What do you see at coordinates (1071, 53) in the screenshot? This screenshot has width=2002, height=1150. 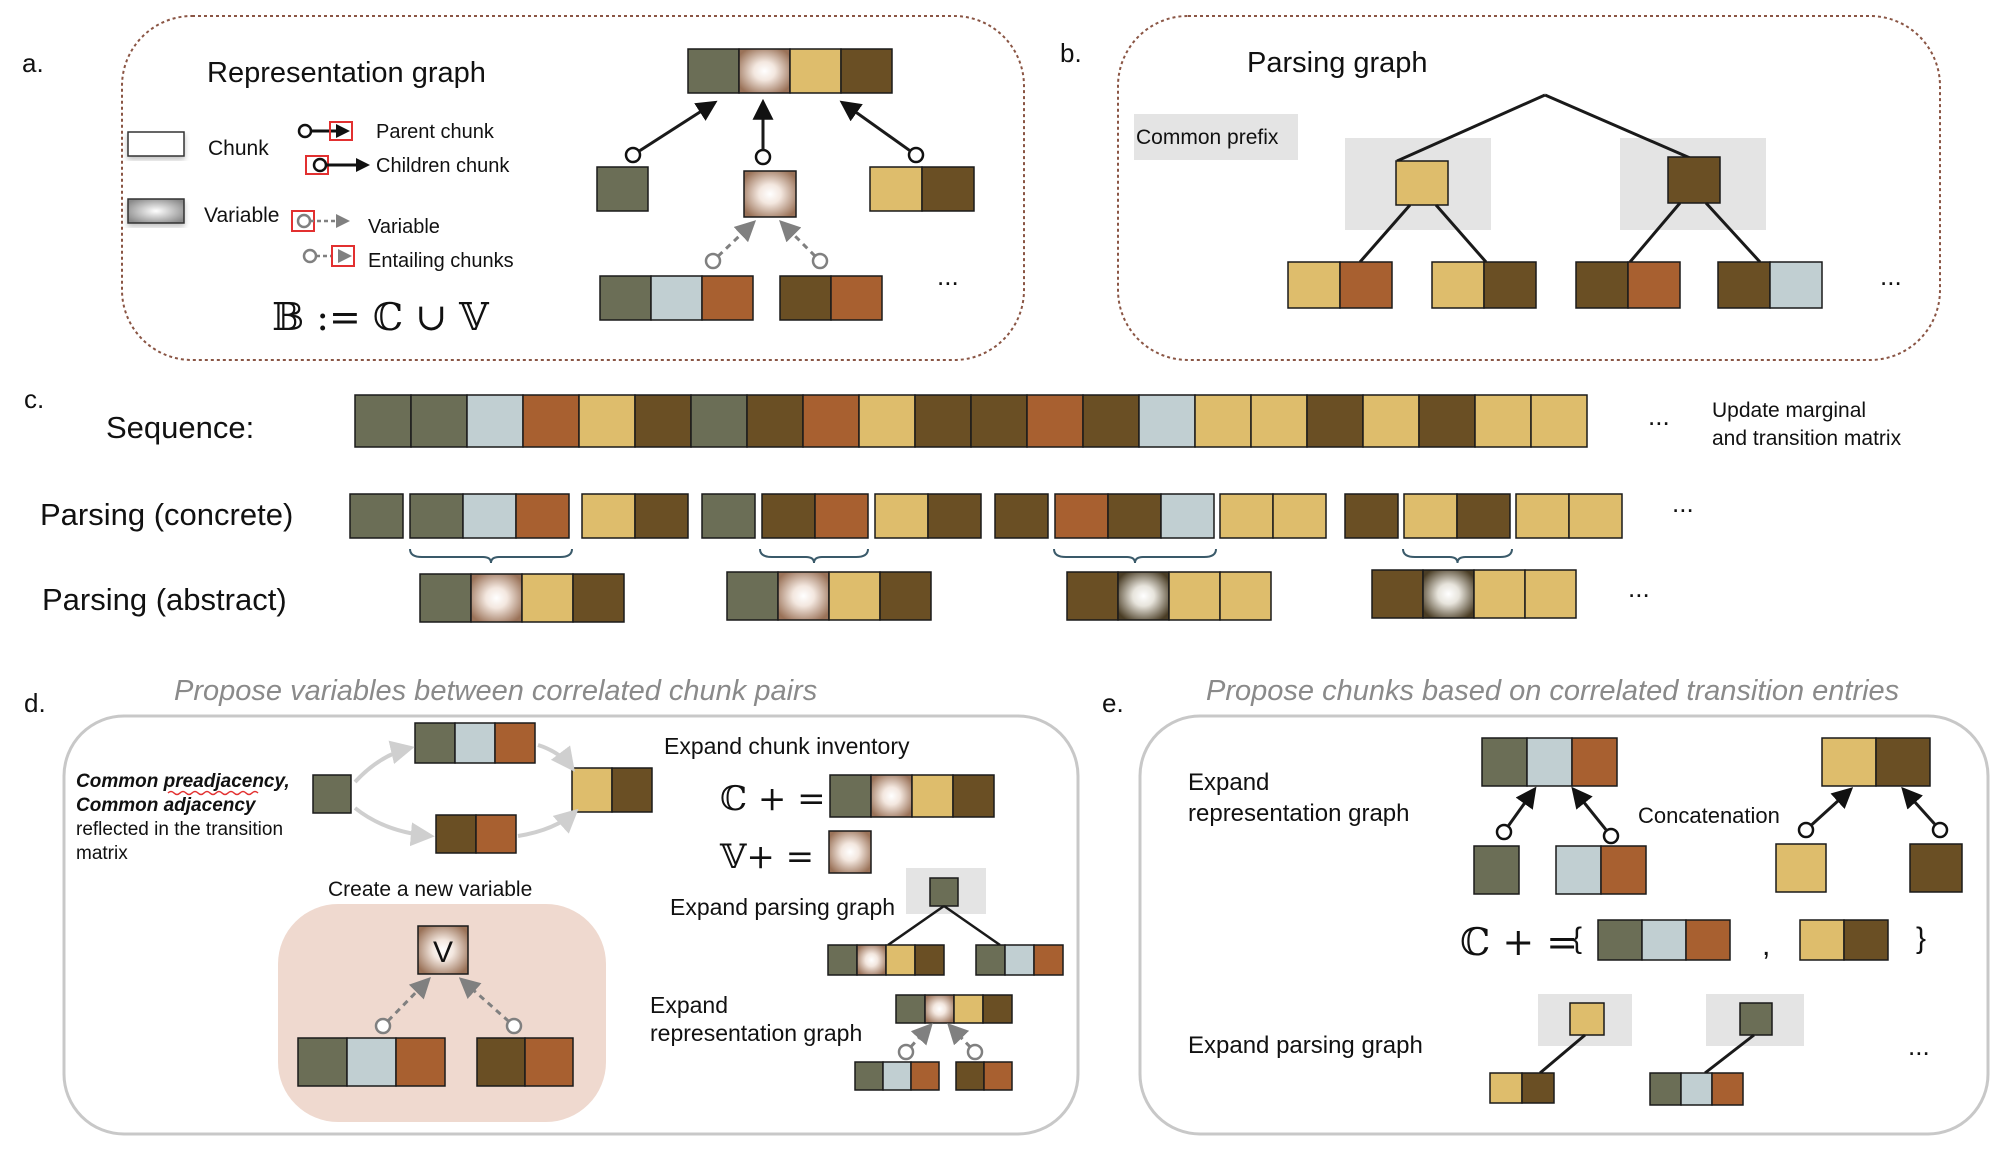 I see `panel-b-label: b.` at bounding box center [1071, 53].